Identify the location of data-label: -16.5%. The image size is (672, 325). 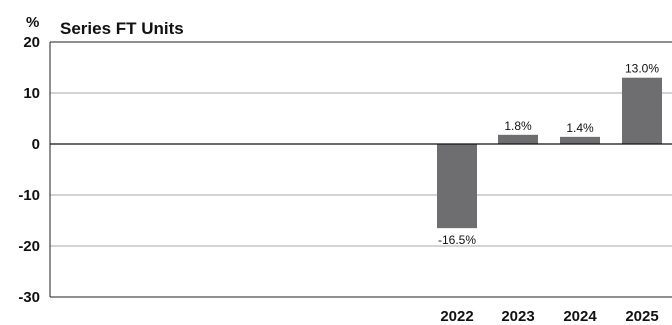
(457, 240).